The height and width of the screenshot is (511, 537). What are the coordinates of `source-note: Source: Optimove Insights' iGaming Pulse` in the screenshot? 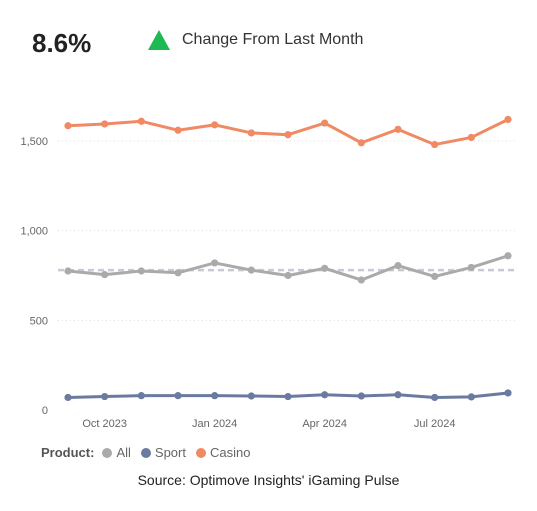 It's located at (268, 480).